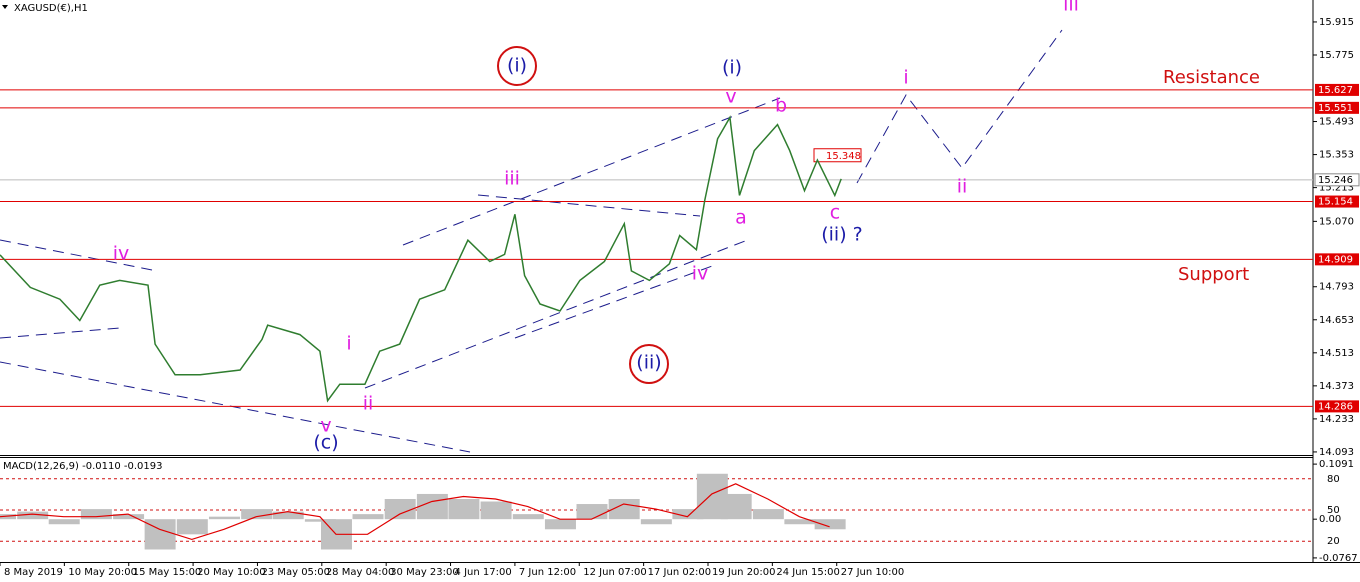 This screenshot has width=1360, height=582. Describe the element at coordinates (83, 466) in the screenshot. I see `indicator-title: MACD(12,26,9) -0.0110 -0.0193` at that location.